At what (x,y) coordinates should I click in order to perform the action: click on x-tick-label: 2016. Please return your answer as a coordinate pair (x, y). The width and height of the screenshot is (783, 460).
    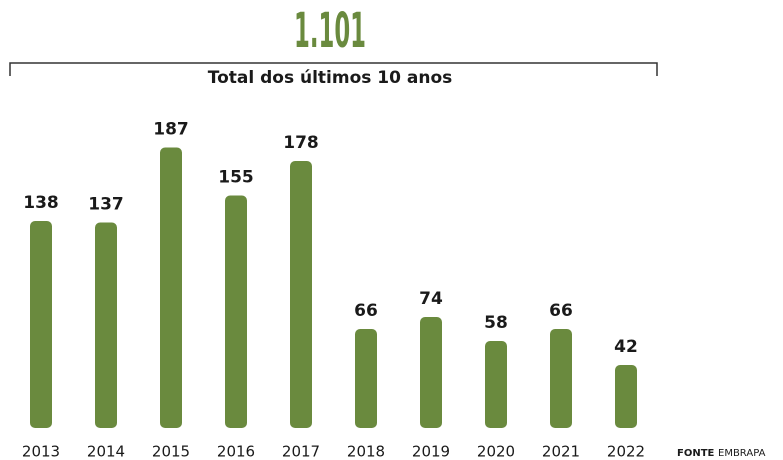
    Looking at the image, I should click on (236, 451).